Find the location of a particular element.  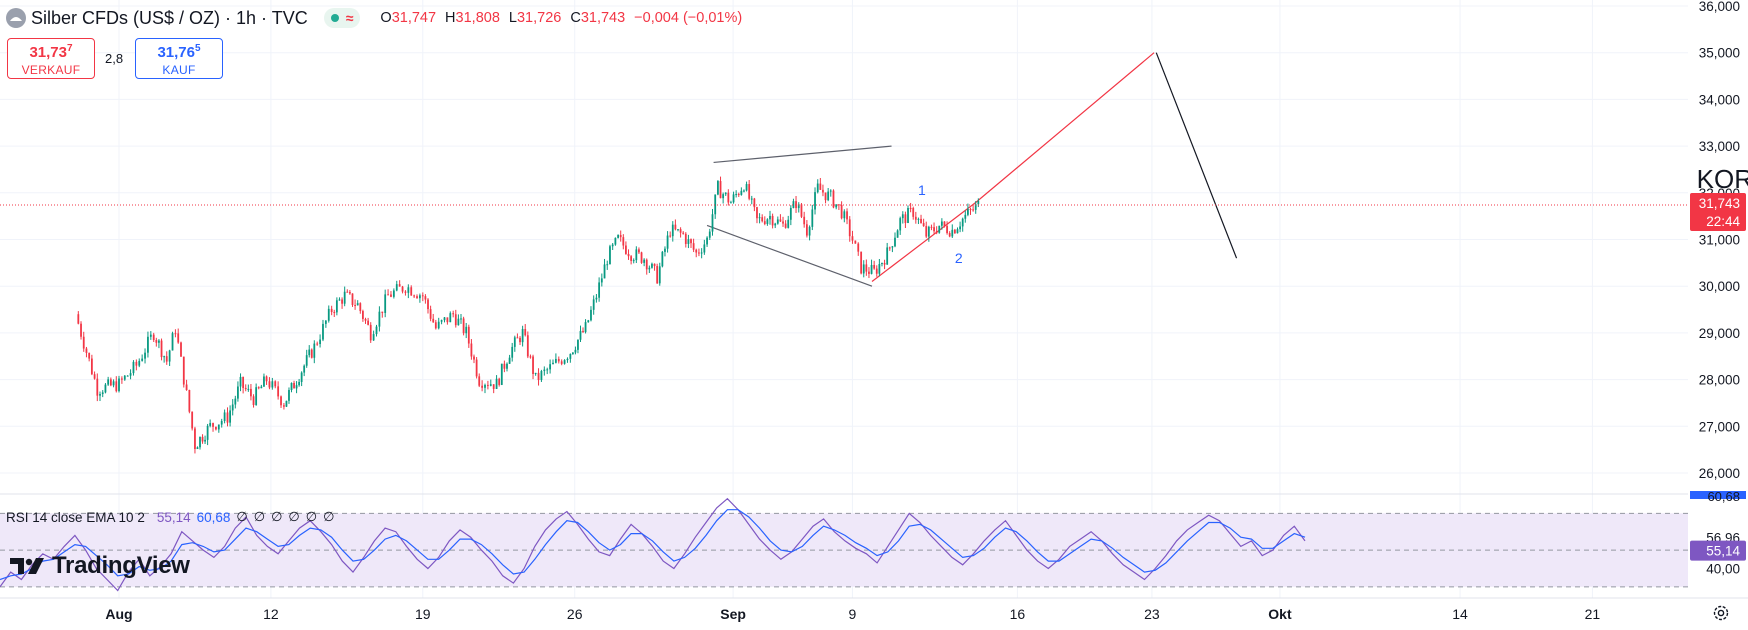

sell-button: 31,737 VERKAUF is located at coordinates (51, 58).